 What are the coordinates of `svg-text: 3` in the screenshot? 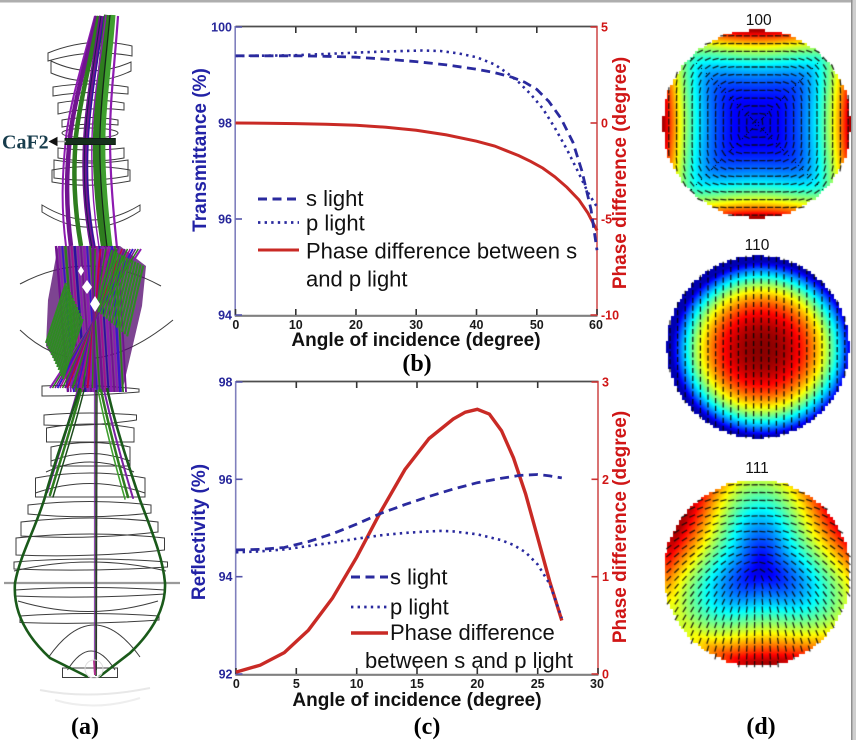 It's located at (605, 383).